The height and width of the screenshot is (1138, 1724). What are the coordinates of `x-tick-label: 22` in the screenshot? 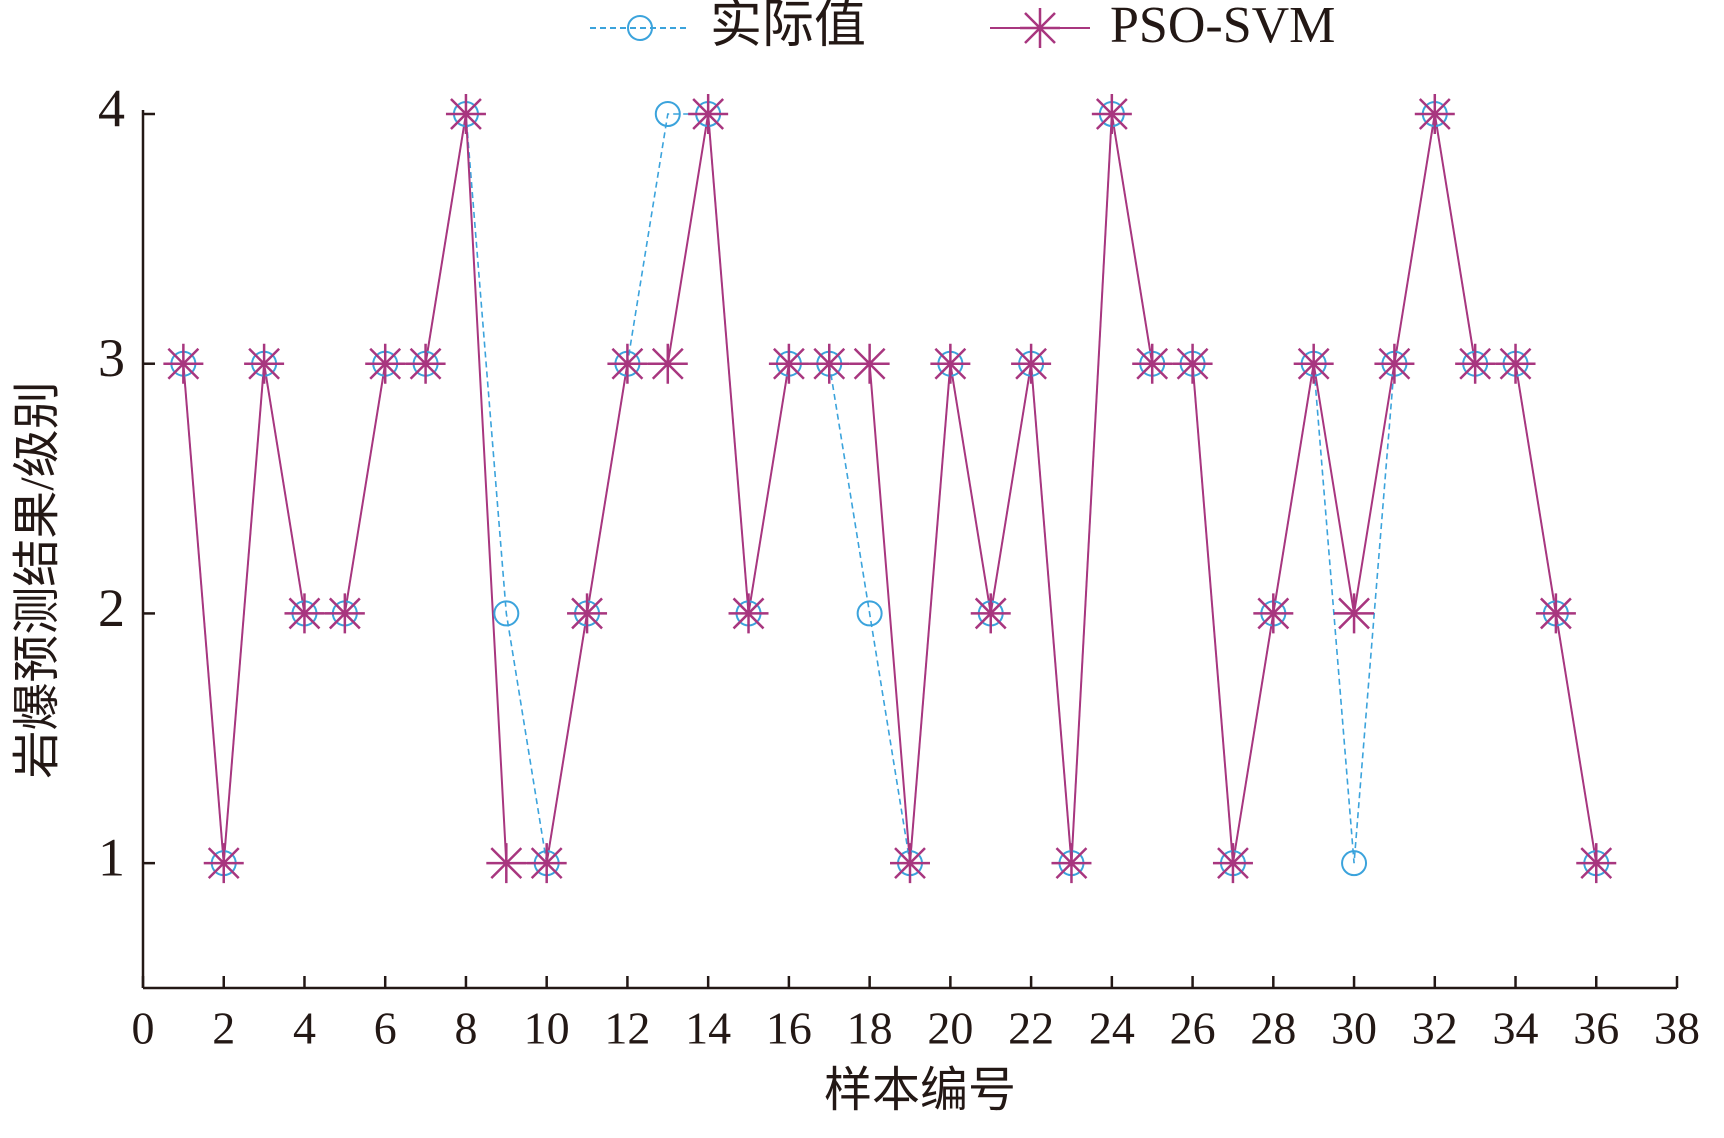 It's located at (1031, 1028).